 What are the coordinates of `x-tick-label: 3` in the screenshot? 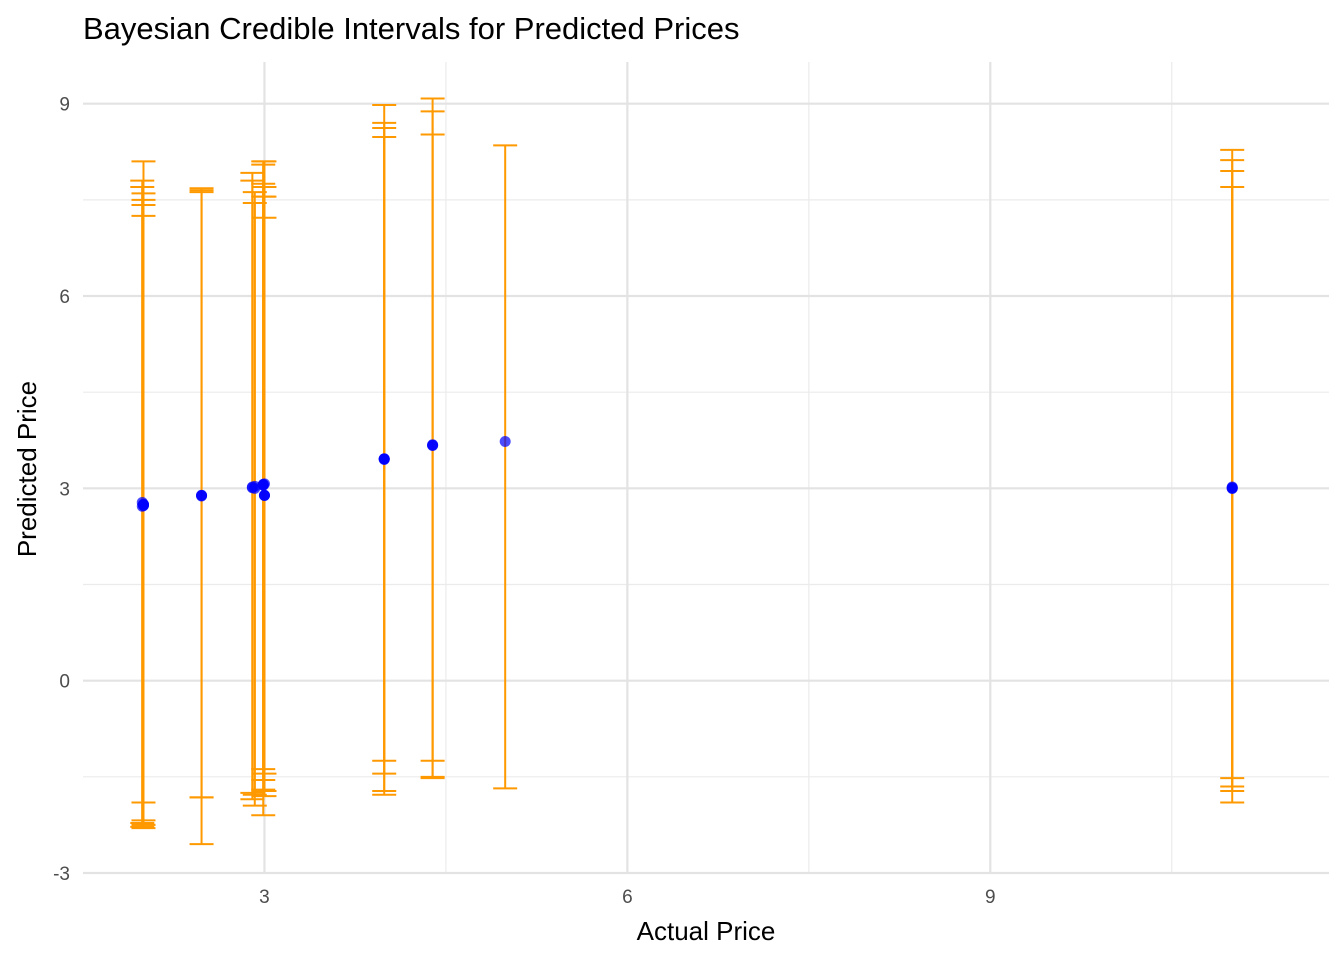 It's located at (264, 897).